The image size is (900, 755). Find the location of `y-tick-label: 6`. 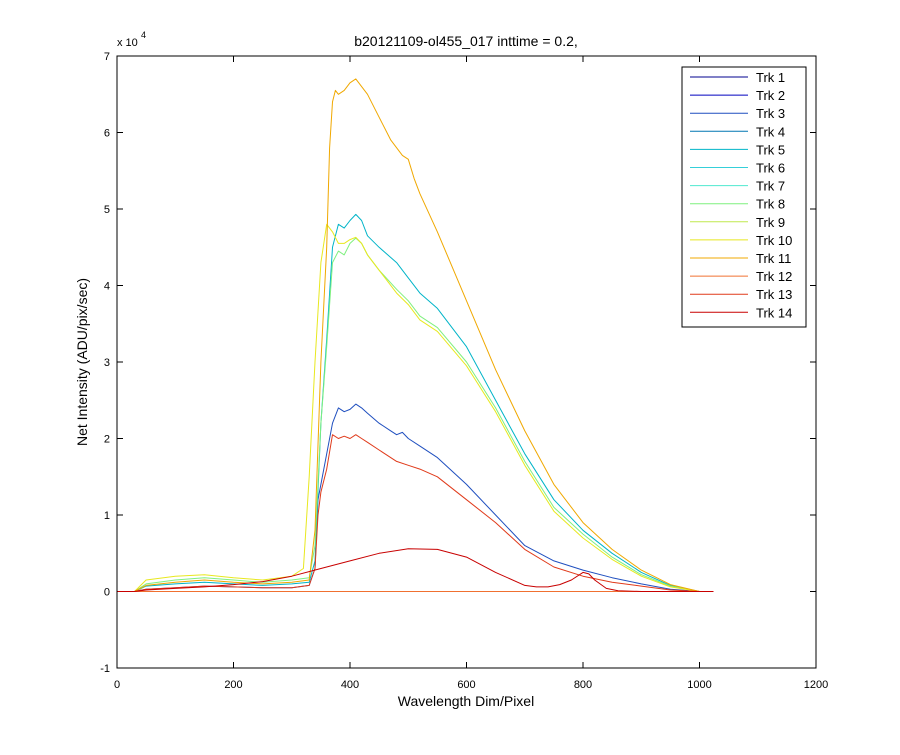

y-tick-label: 6 is located at coordinates (107, 134).